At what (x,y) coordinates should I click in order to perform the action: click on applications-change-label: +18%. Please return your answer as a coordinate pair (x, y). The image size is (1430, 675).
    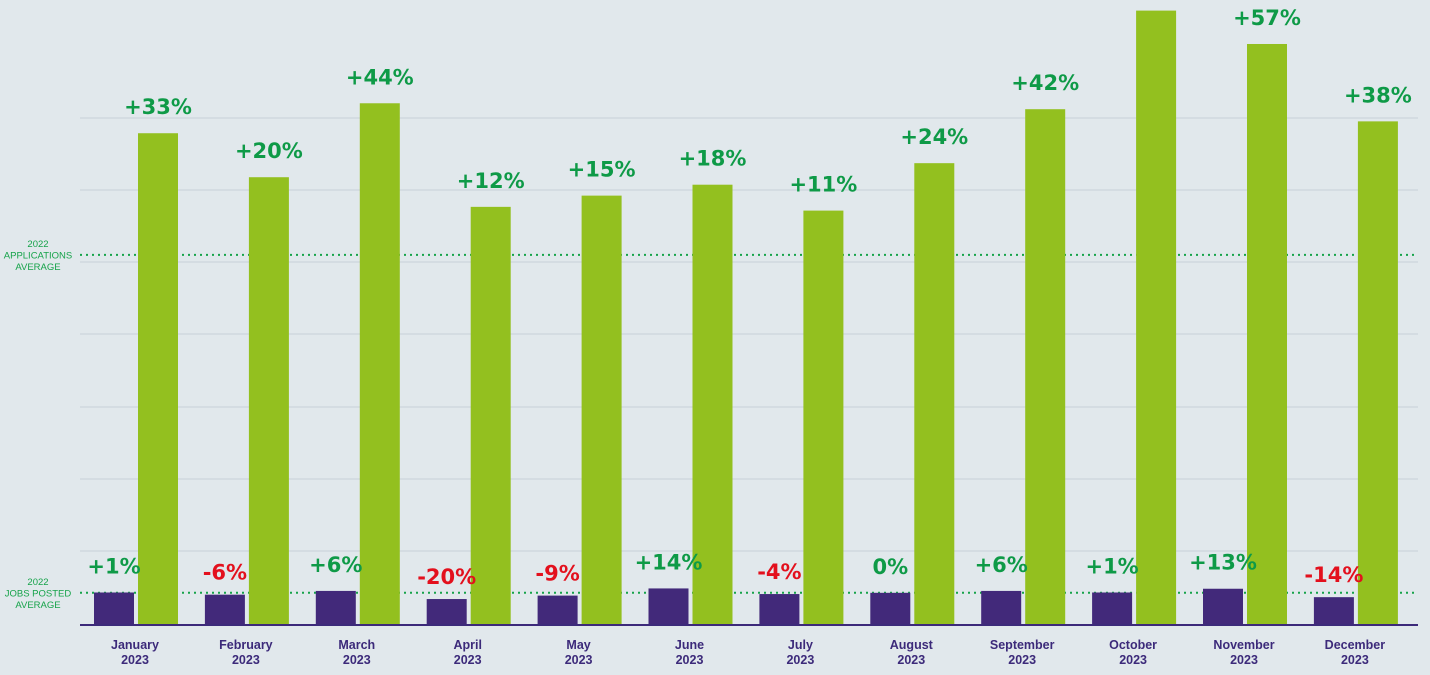
    Looking at the image, I should click on (713, 159).